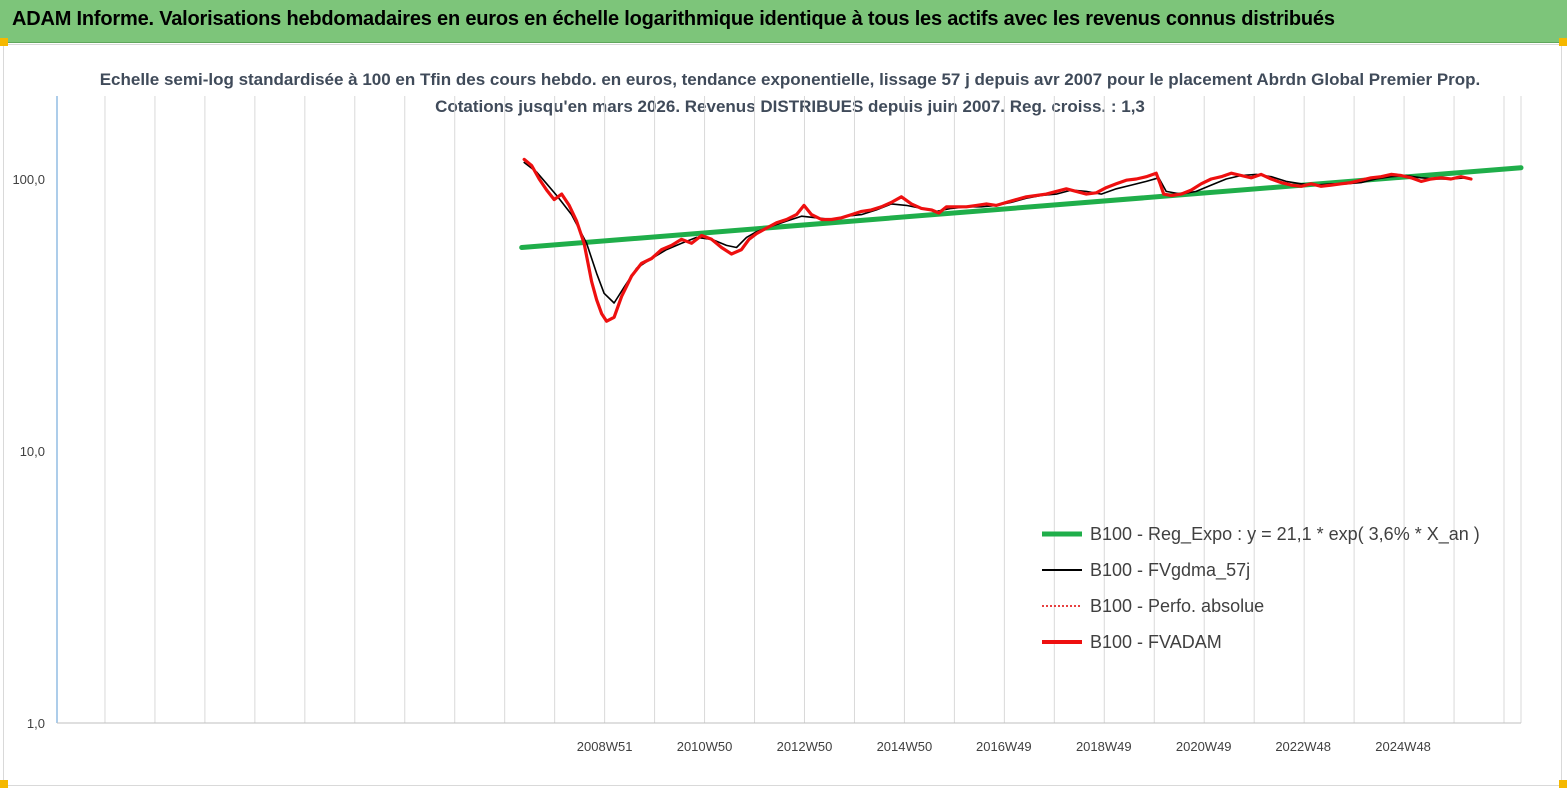  What do you see at coordinates (28, 179) in the screenshot?
I see `y-tick-label-2: 100,0` at bounding box center [28, 179].